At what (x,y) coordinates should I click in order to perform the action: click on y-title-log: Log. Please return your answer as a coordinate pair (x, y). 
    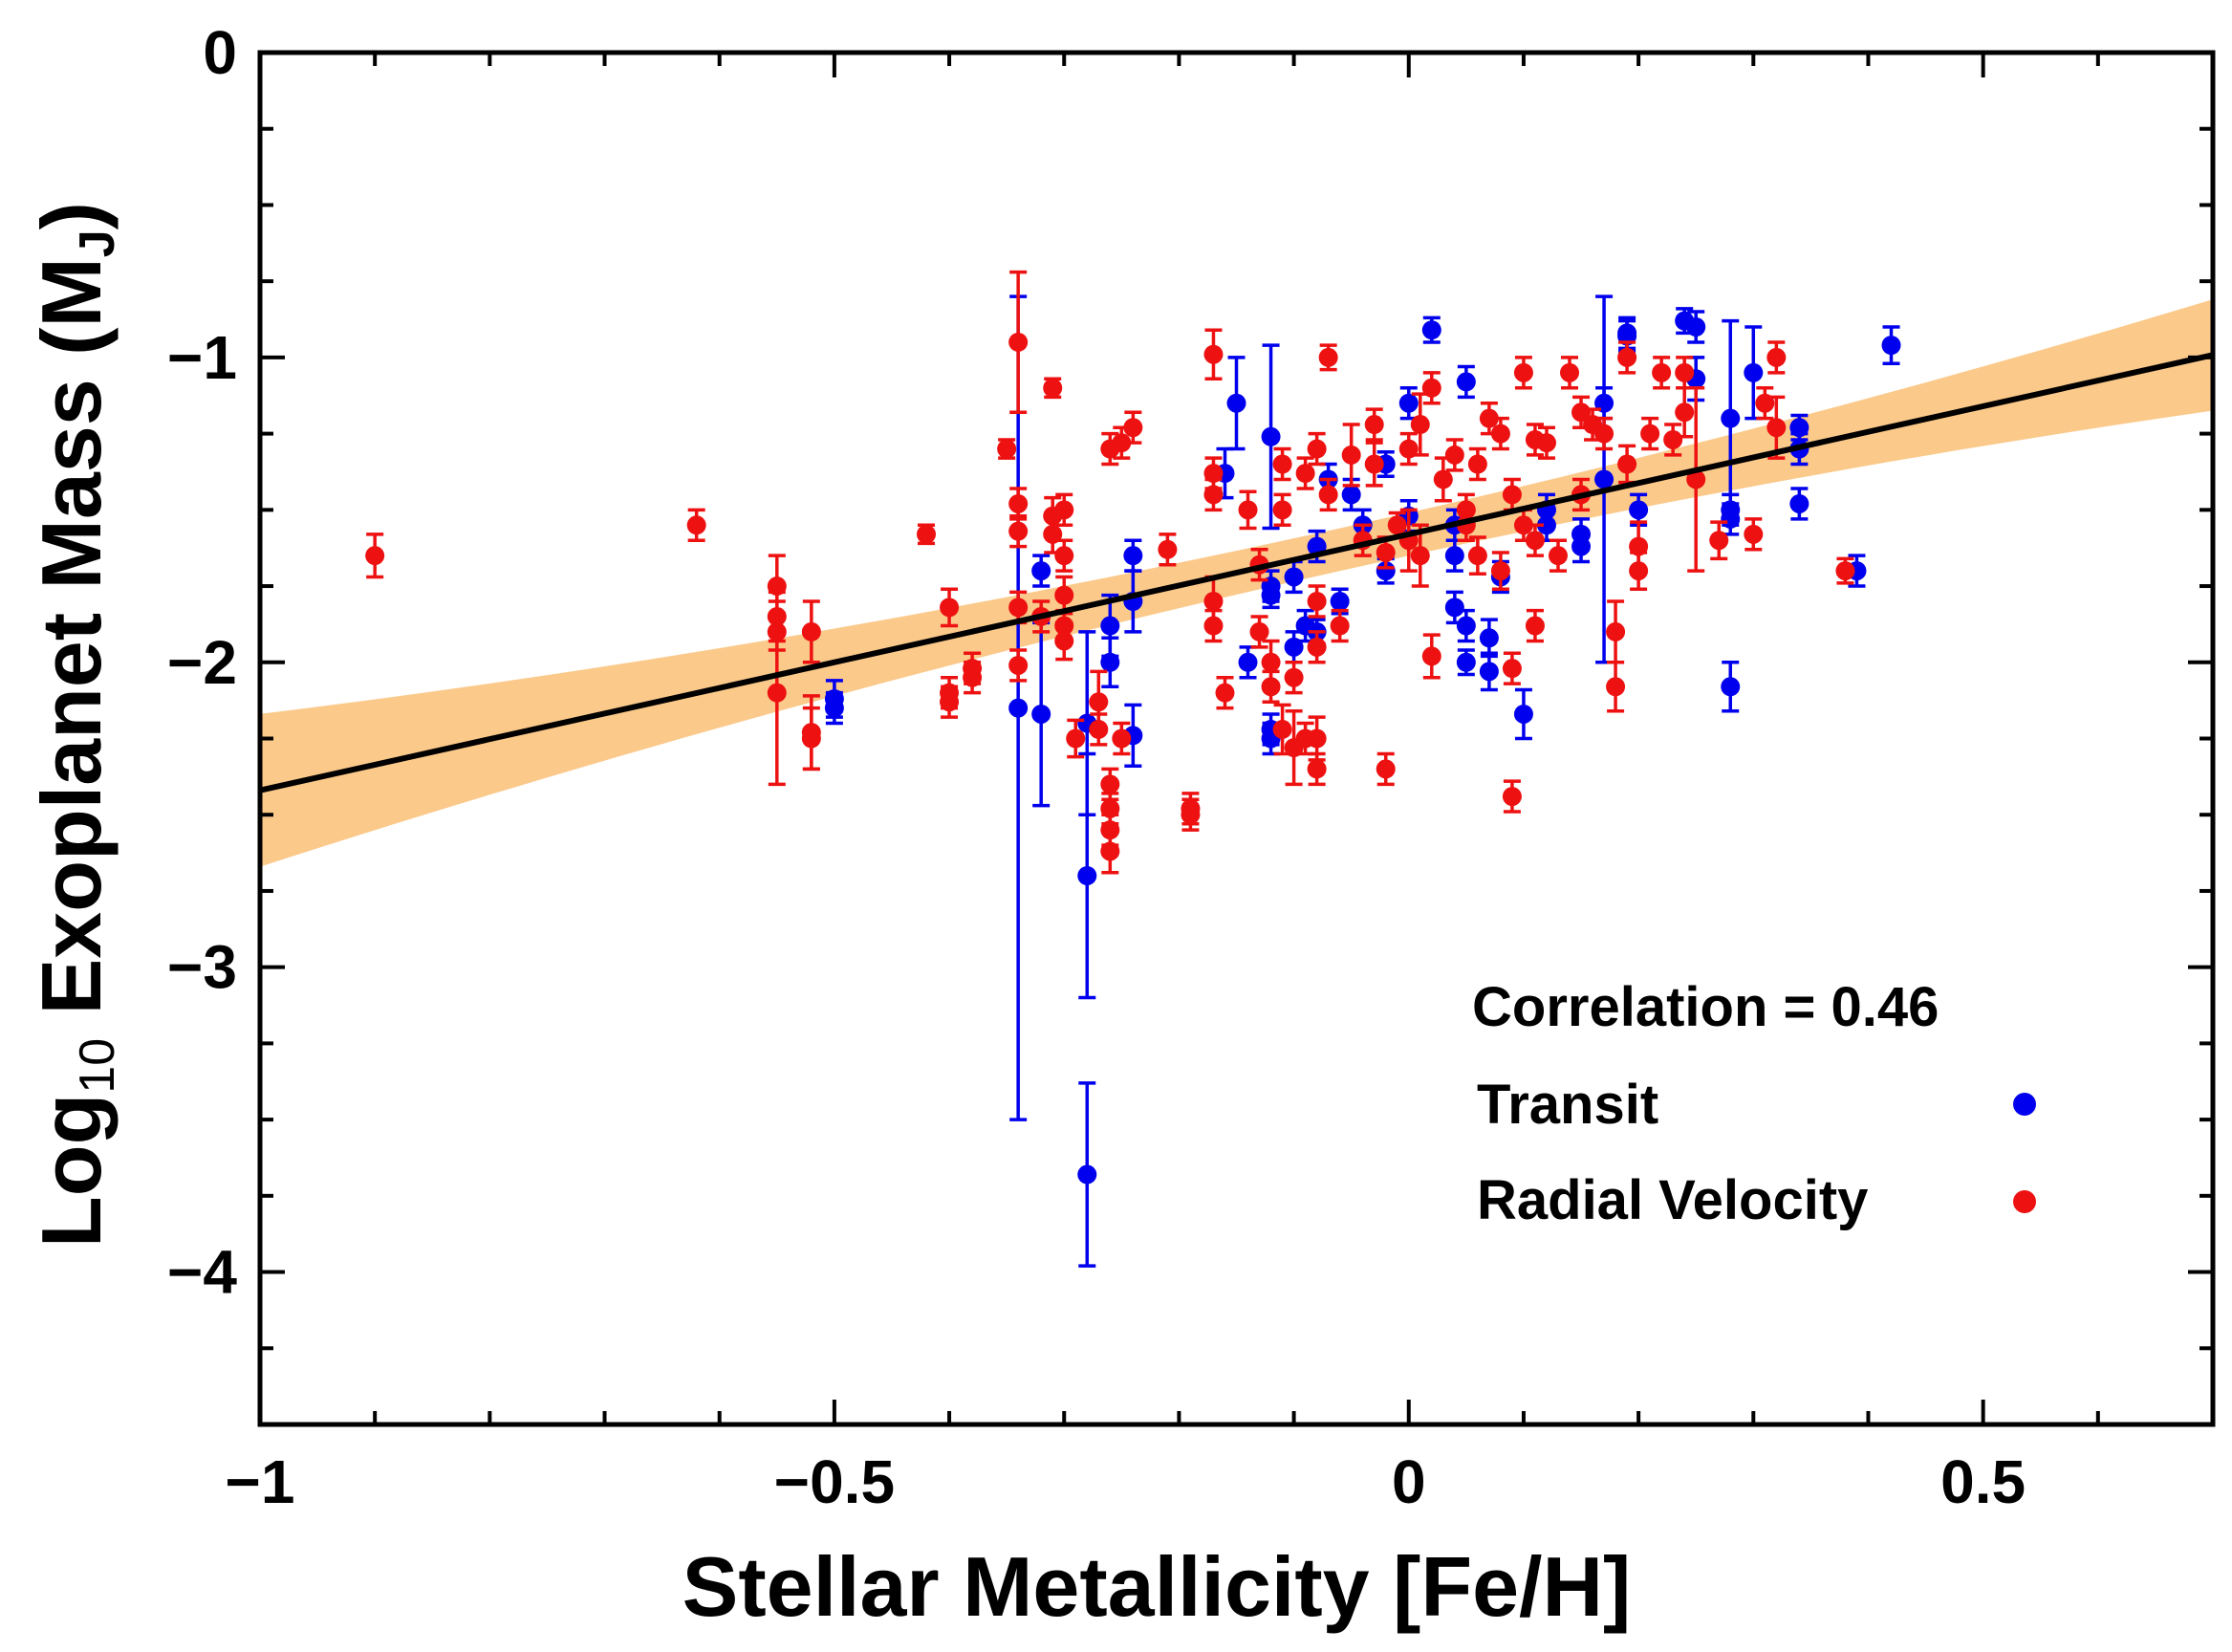
    Looking at the image, I should click on (71, 1171).